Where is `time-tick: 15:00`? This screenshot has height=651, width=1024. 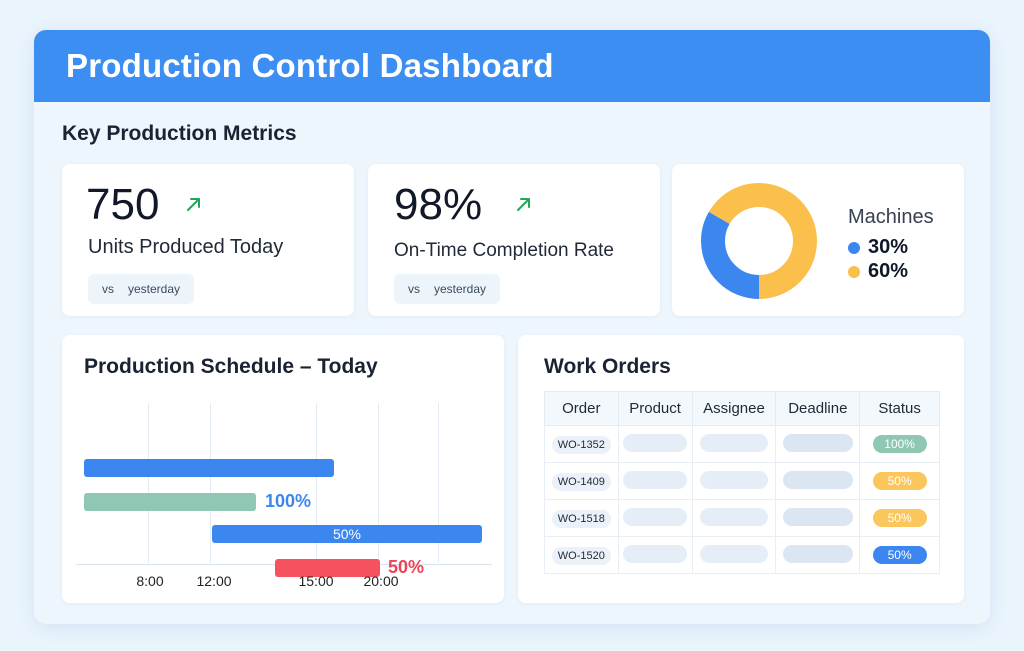
time-tick: 15:00 is located at coordinates (316, 581).